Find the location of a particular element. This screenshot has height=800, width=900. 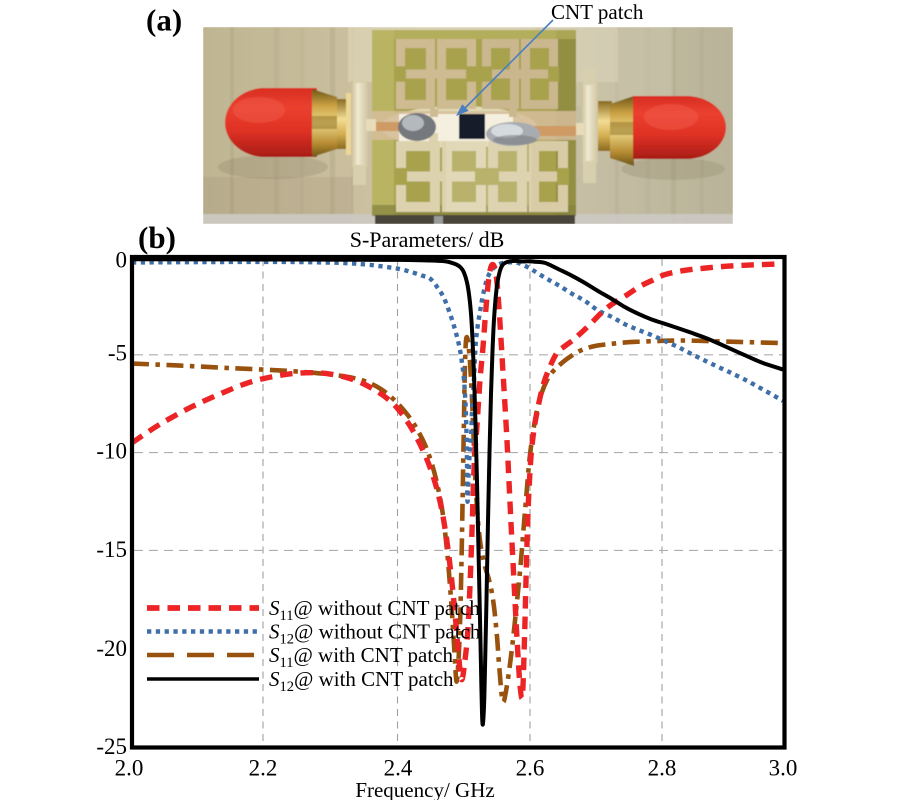

svg-text: -25 is located at coordinates (111, 746).